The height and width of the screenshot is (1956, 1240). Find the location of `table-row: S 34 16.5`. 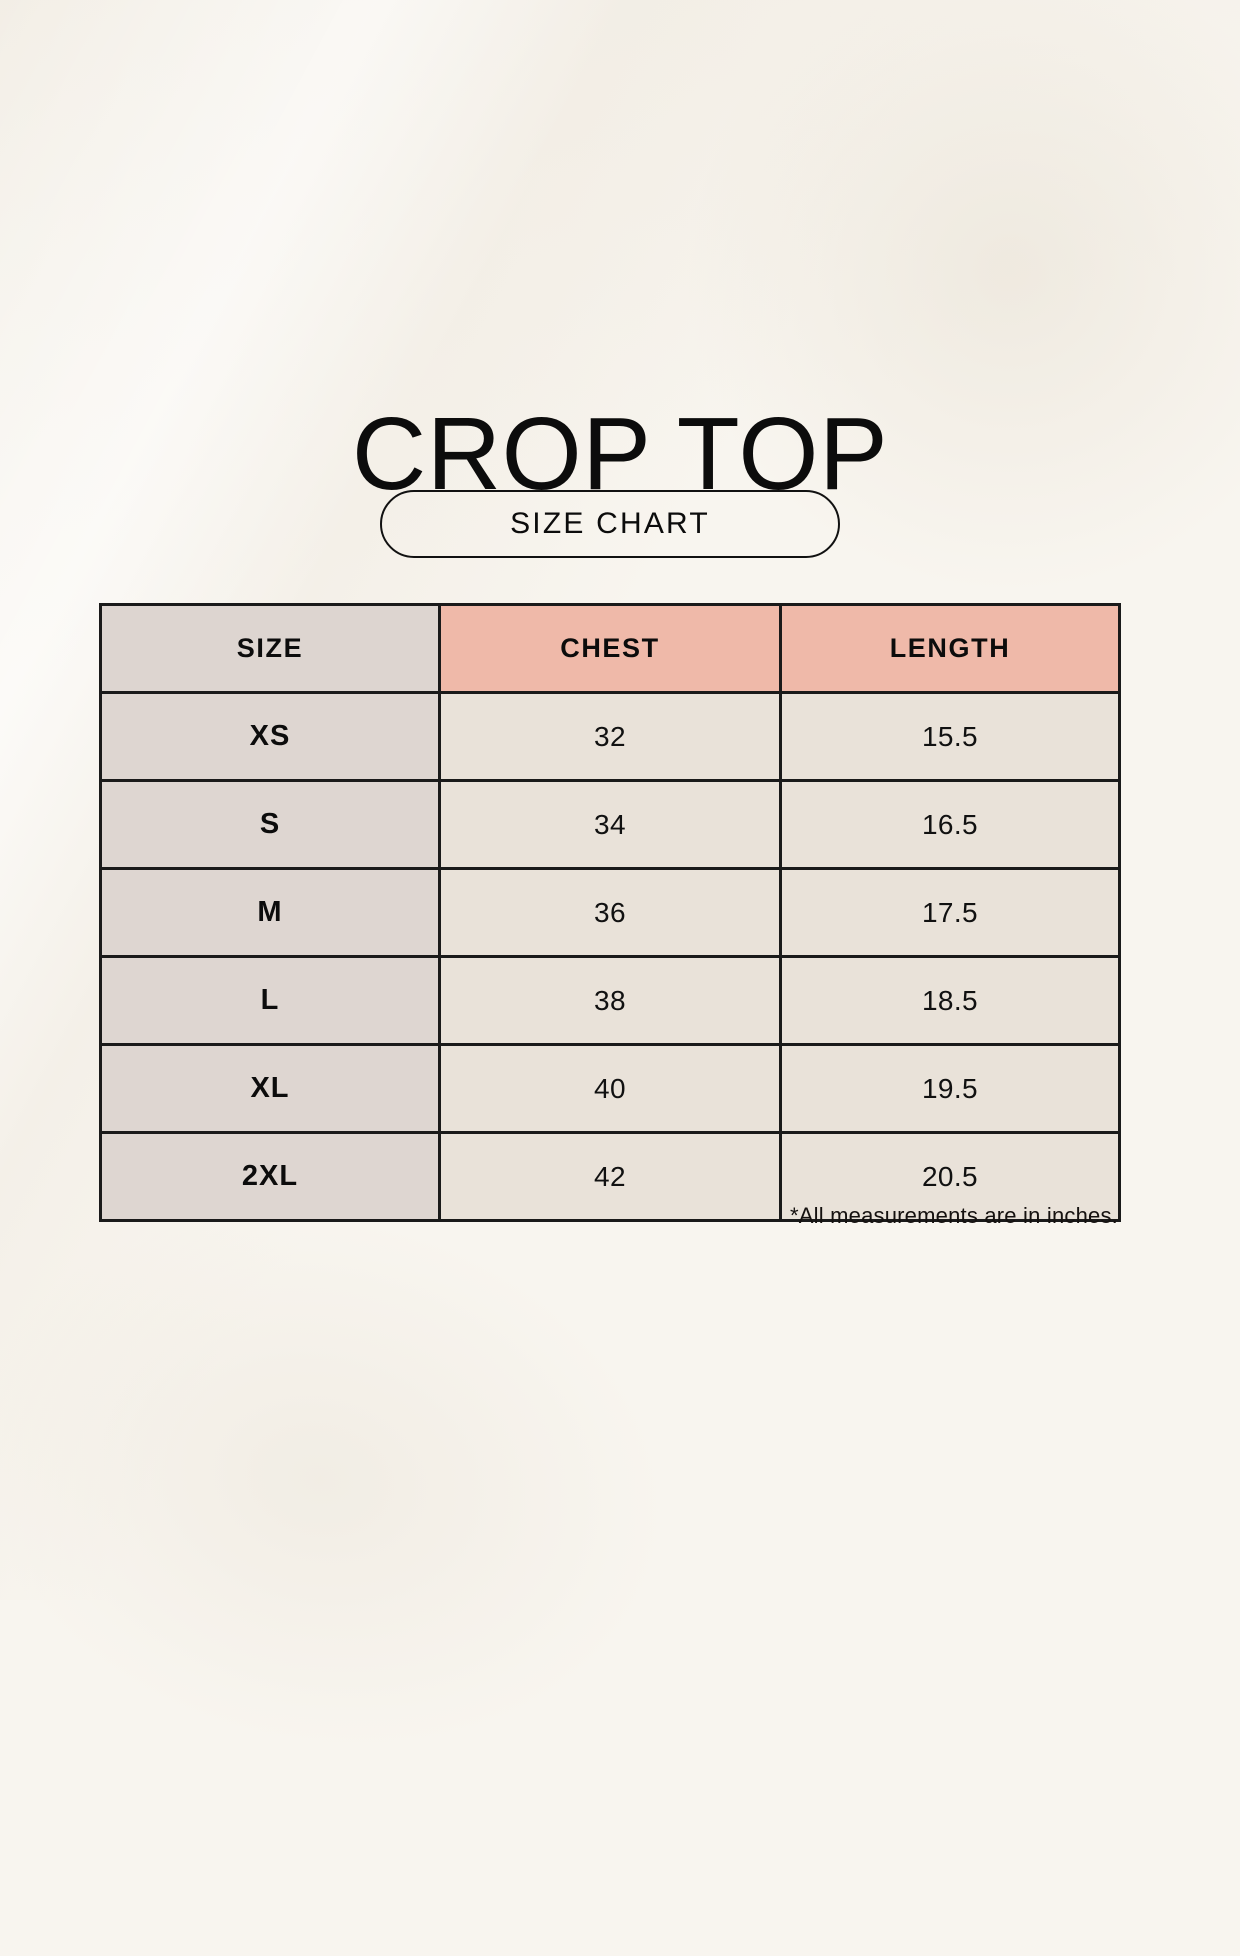

table-row: S 34 16.5 is located at coordinates (610, 824).